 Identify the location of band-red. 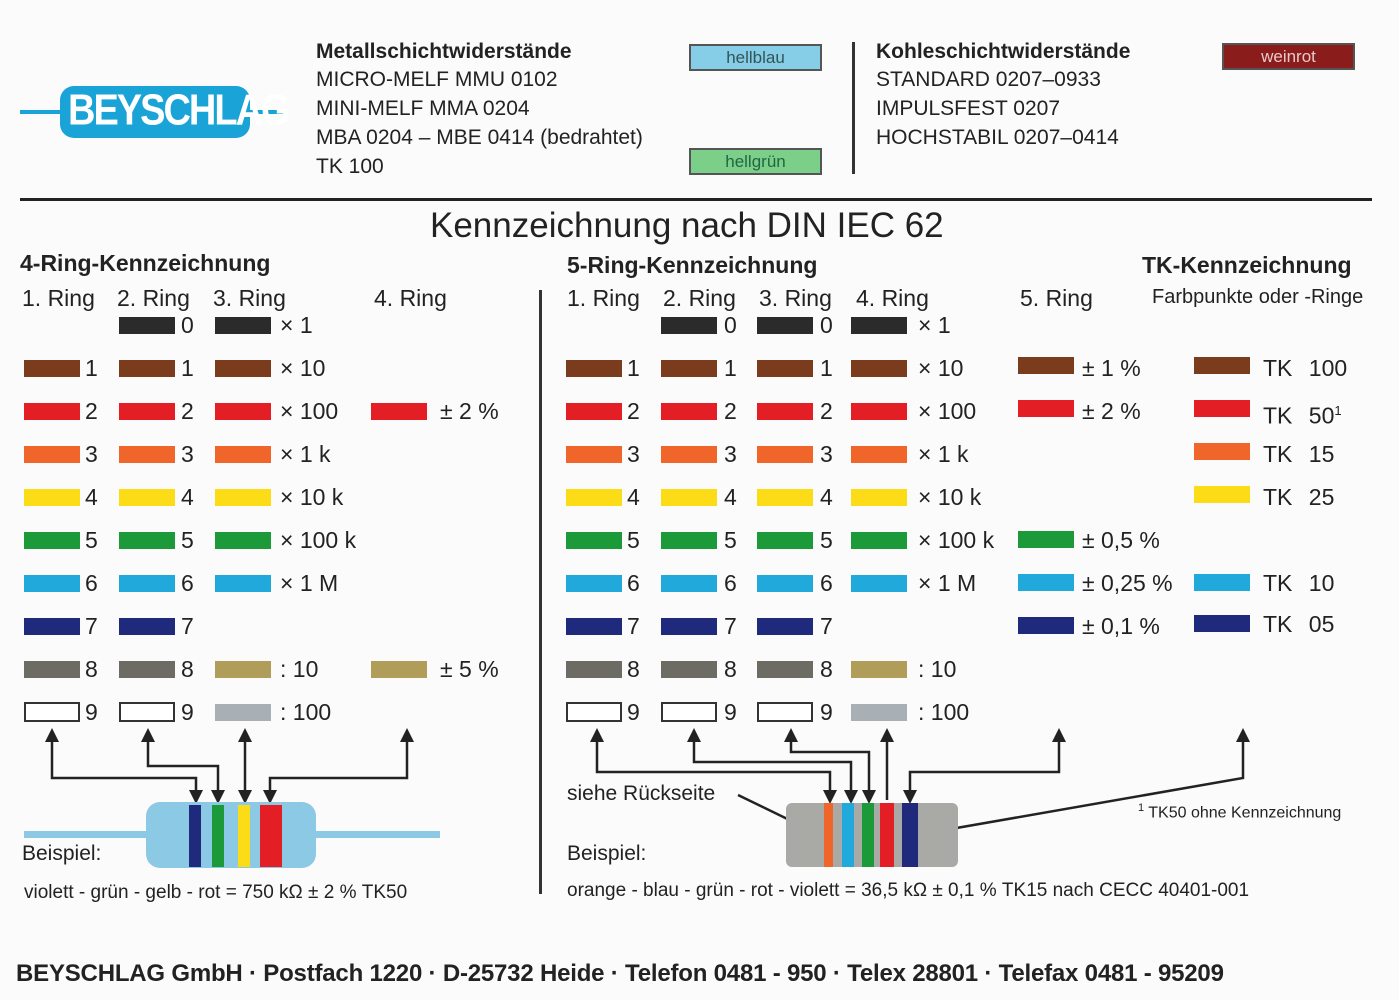
(887, 835).